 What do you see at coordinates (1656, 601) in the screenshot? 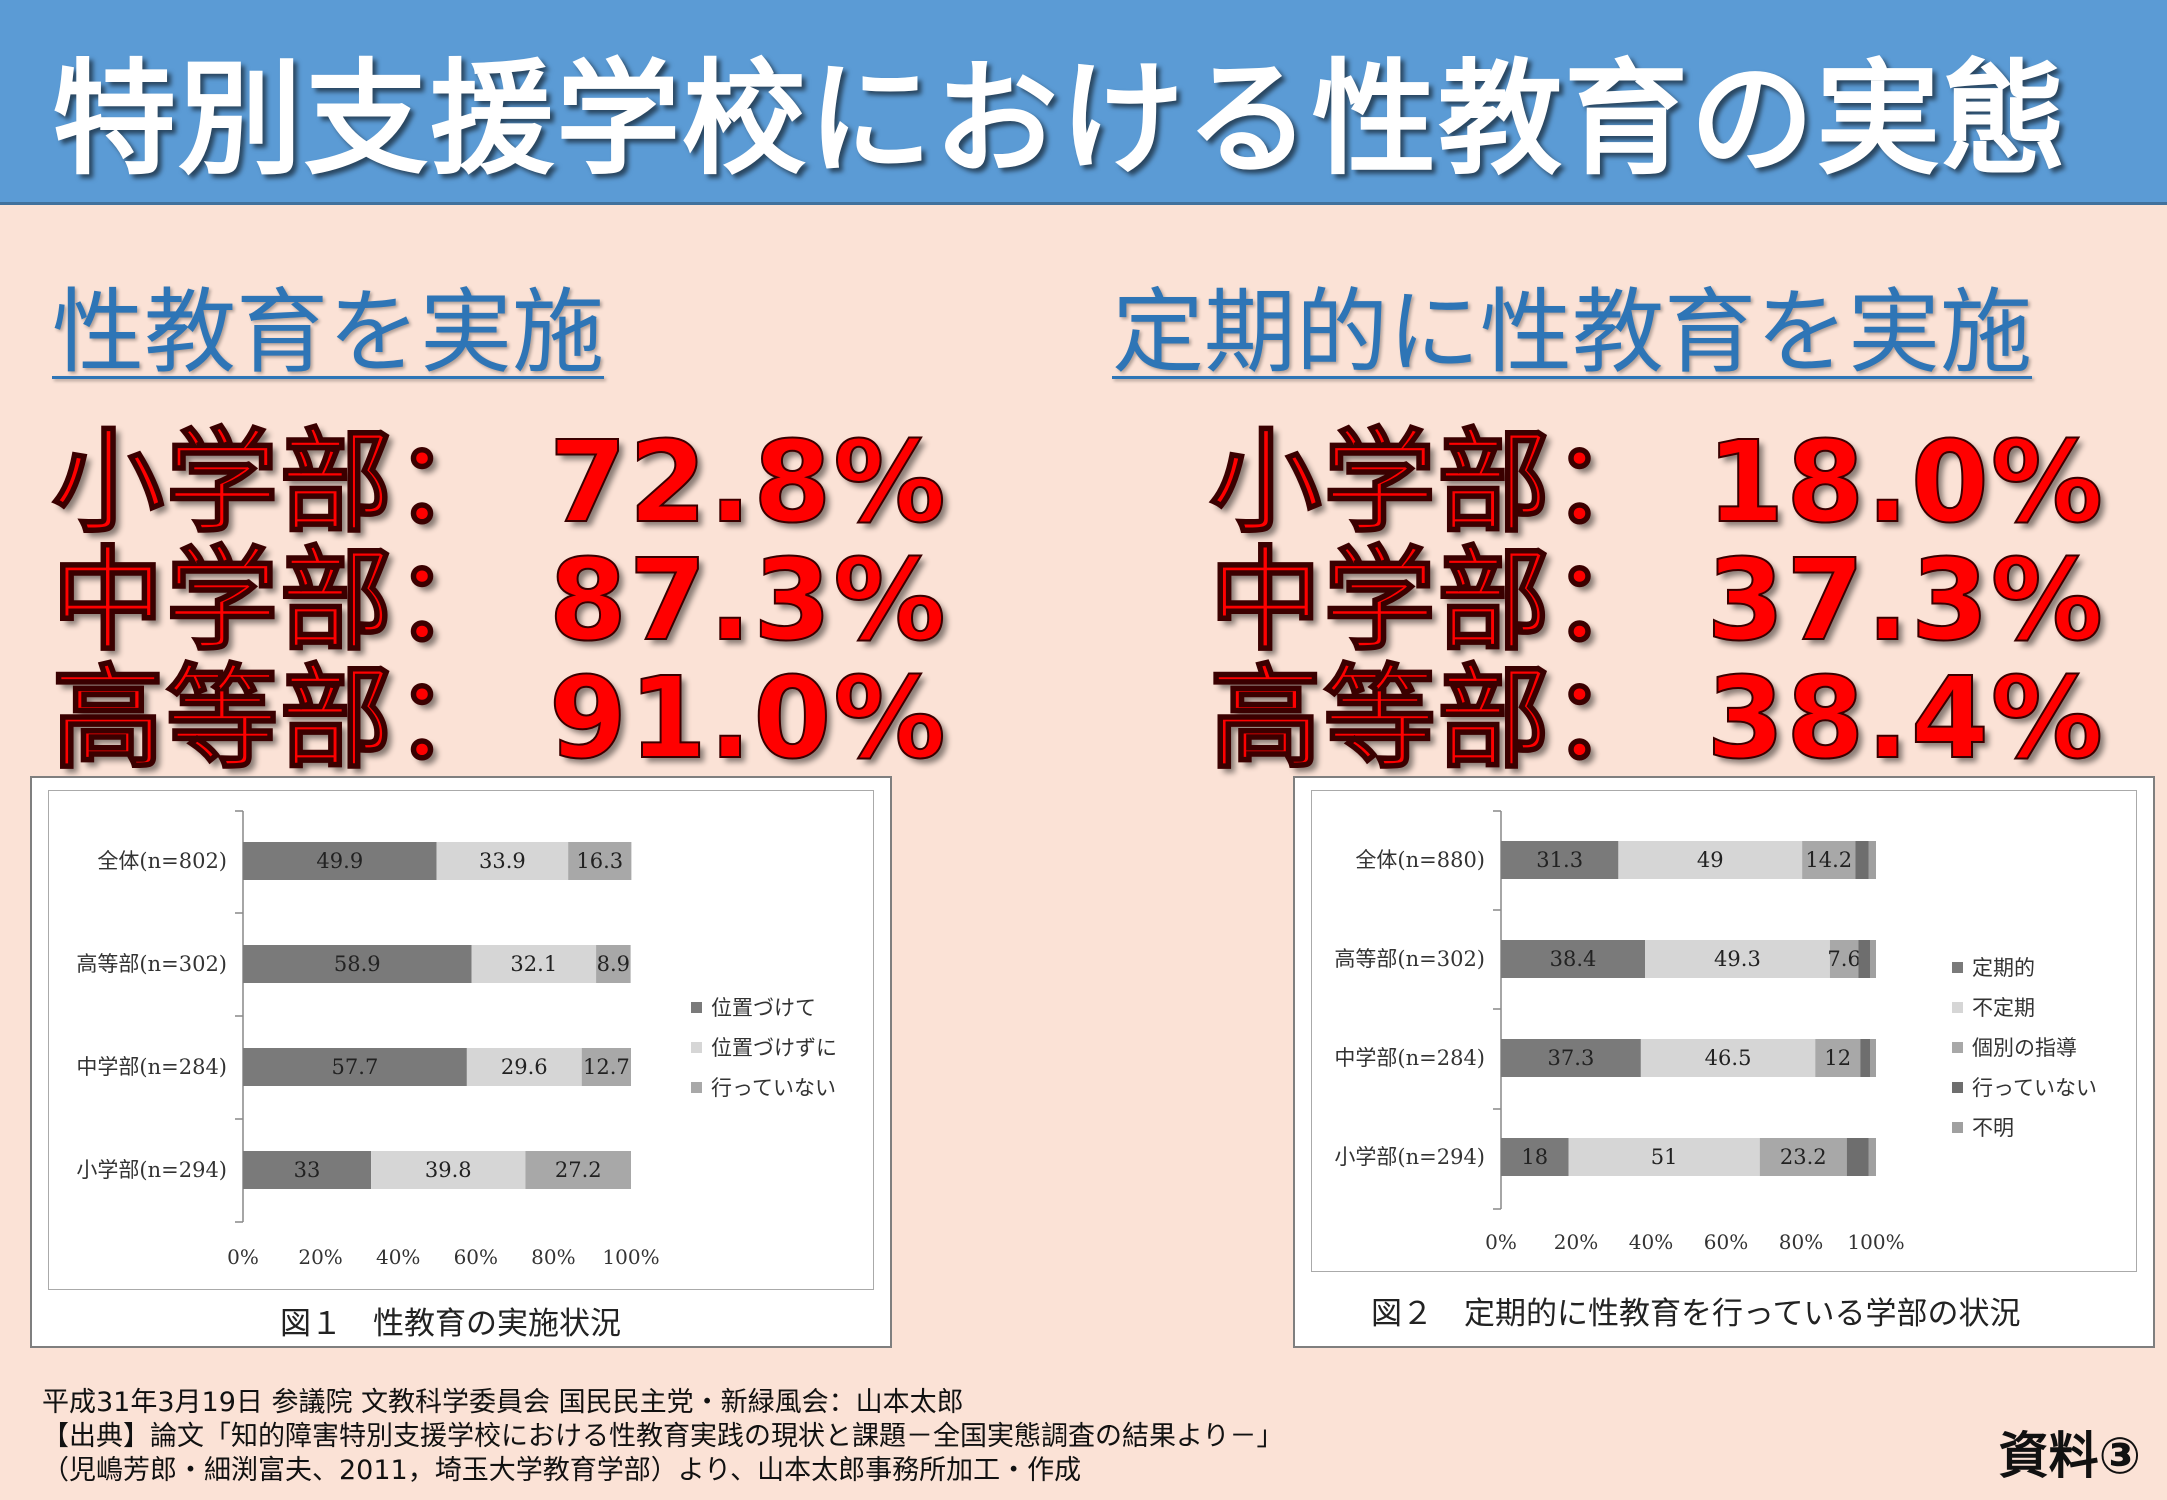
I see `right-stat-middle: 中学部： 37.3%` at bounding box center [1656, 601].